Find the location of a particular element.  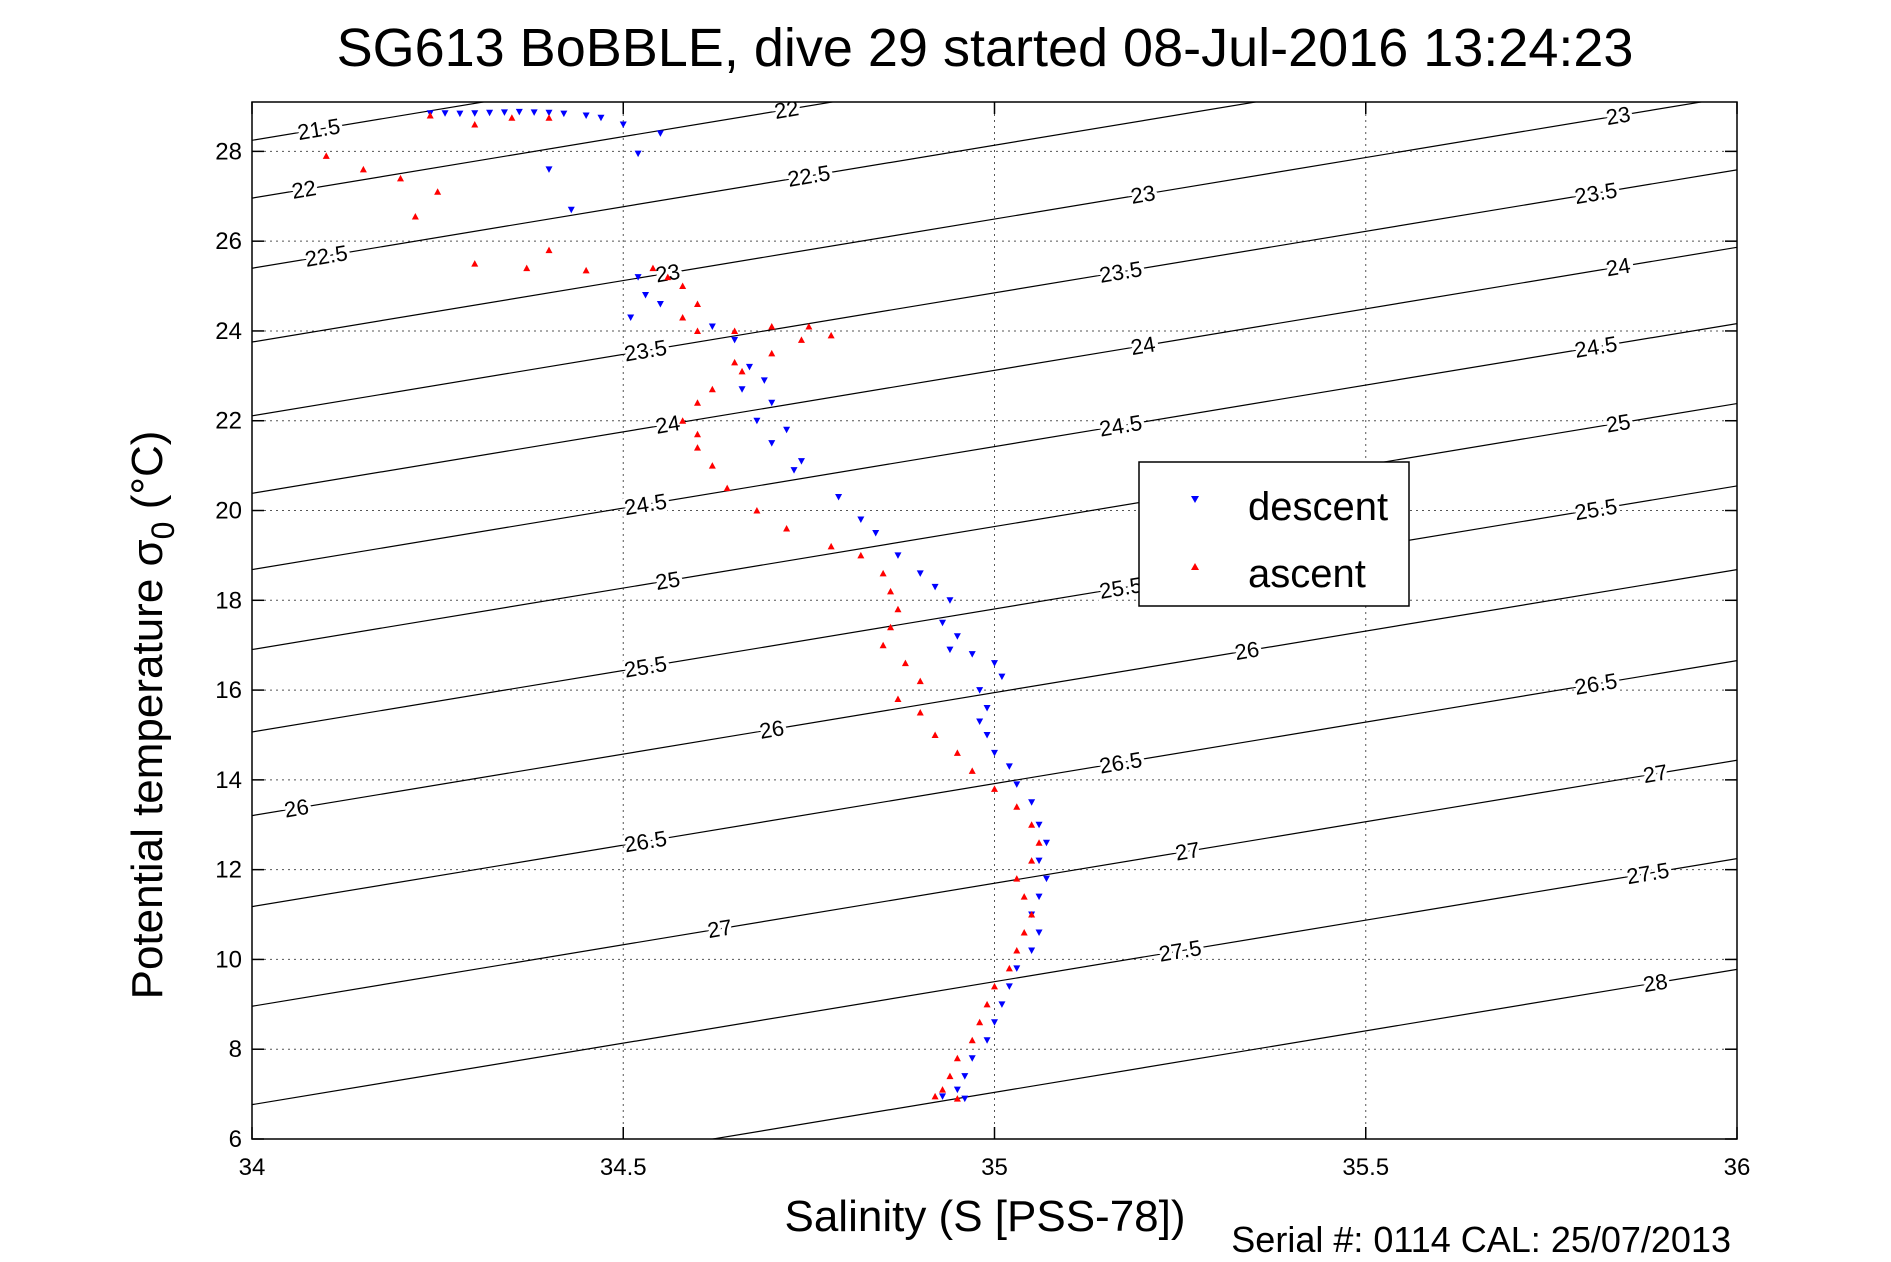

y-tick-label: 20 is located at coordinates (228, 511).